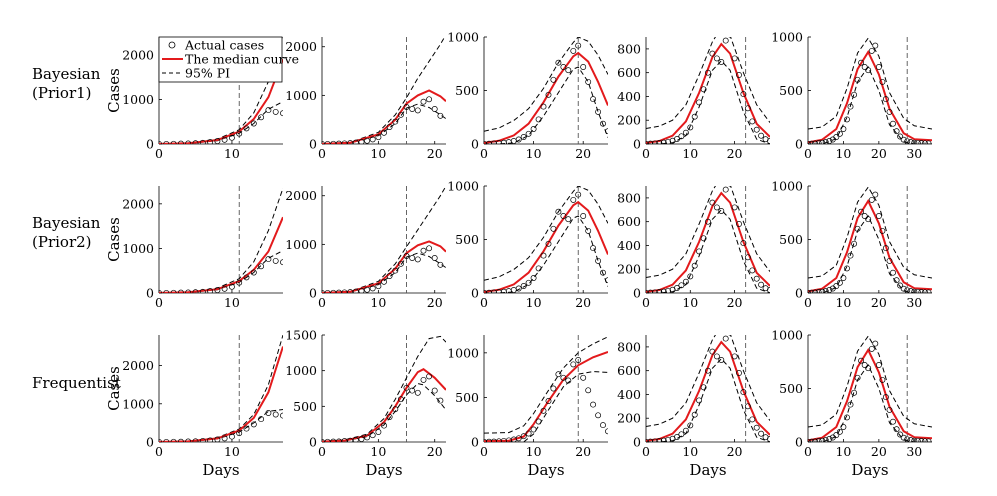 The width and height of the screenshot is (997, 496). What do you see at coordinates (301, 46) in the screenshot?
I see `y-tick-label: 2000` at bounding box center [301, 46].